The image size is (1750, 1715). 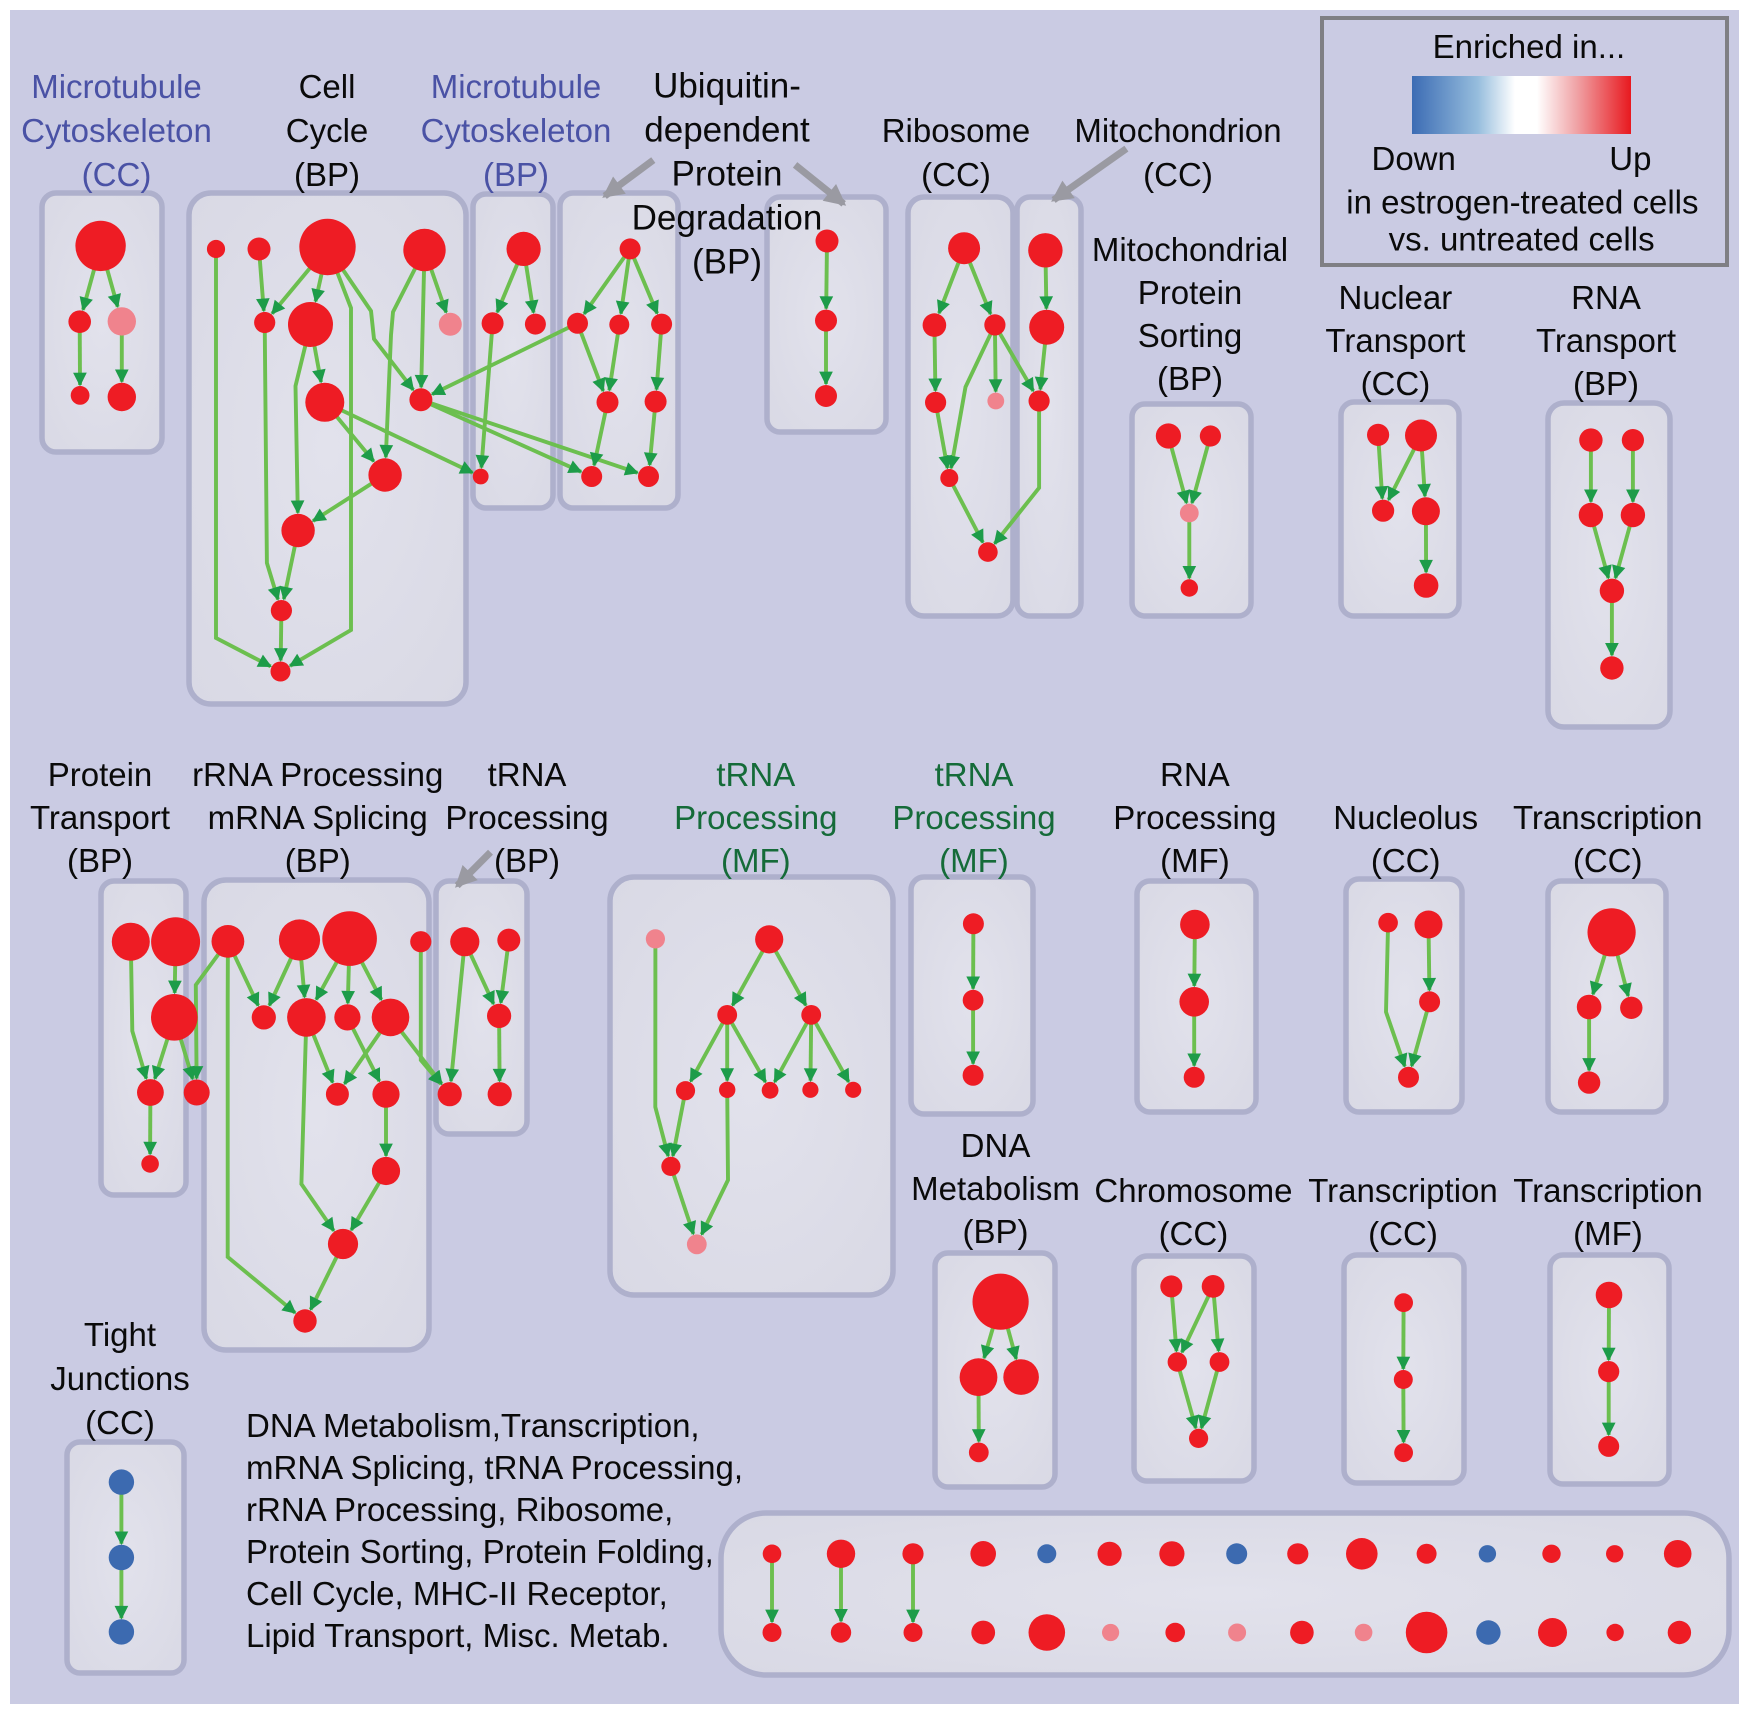 I want to click on svg-text: Cell, so click(x=327, y=86).